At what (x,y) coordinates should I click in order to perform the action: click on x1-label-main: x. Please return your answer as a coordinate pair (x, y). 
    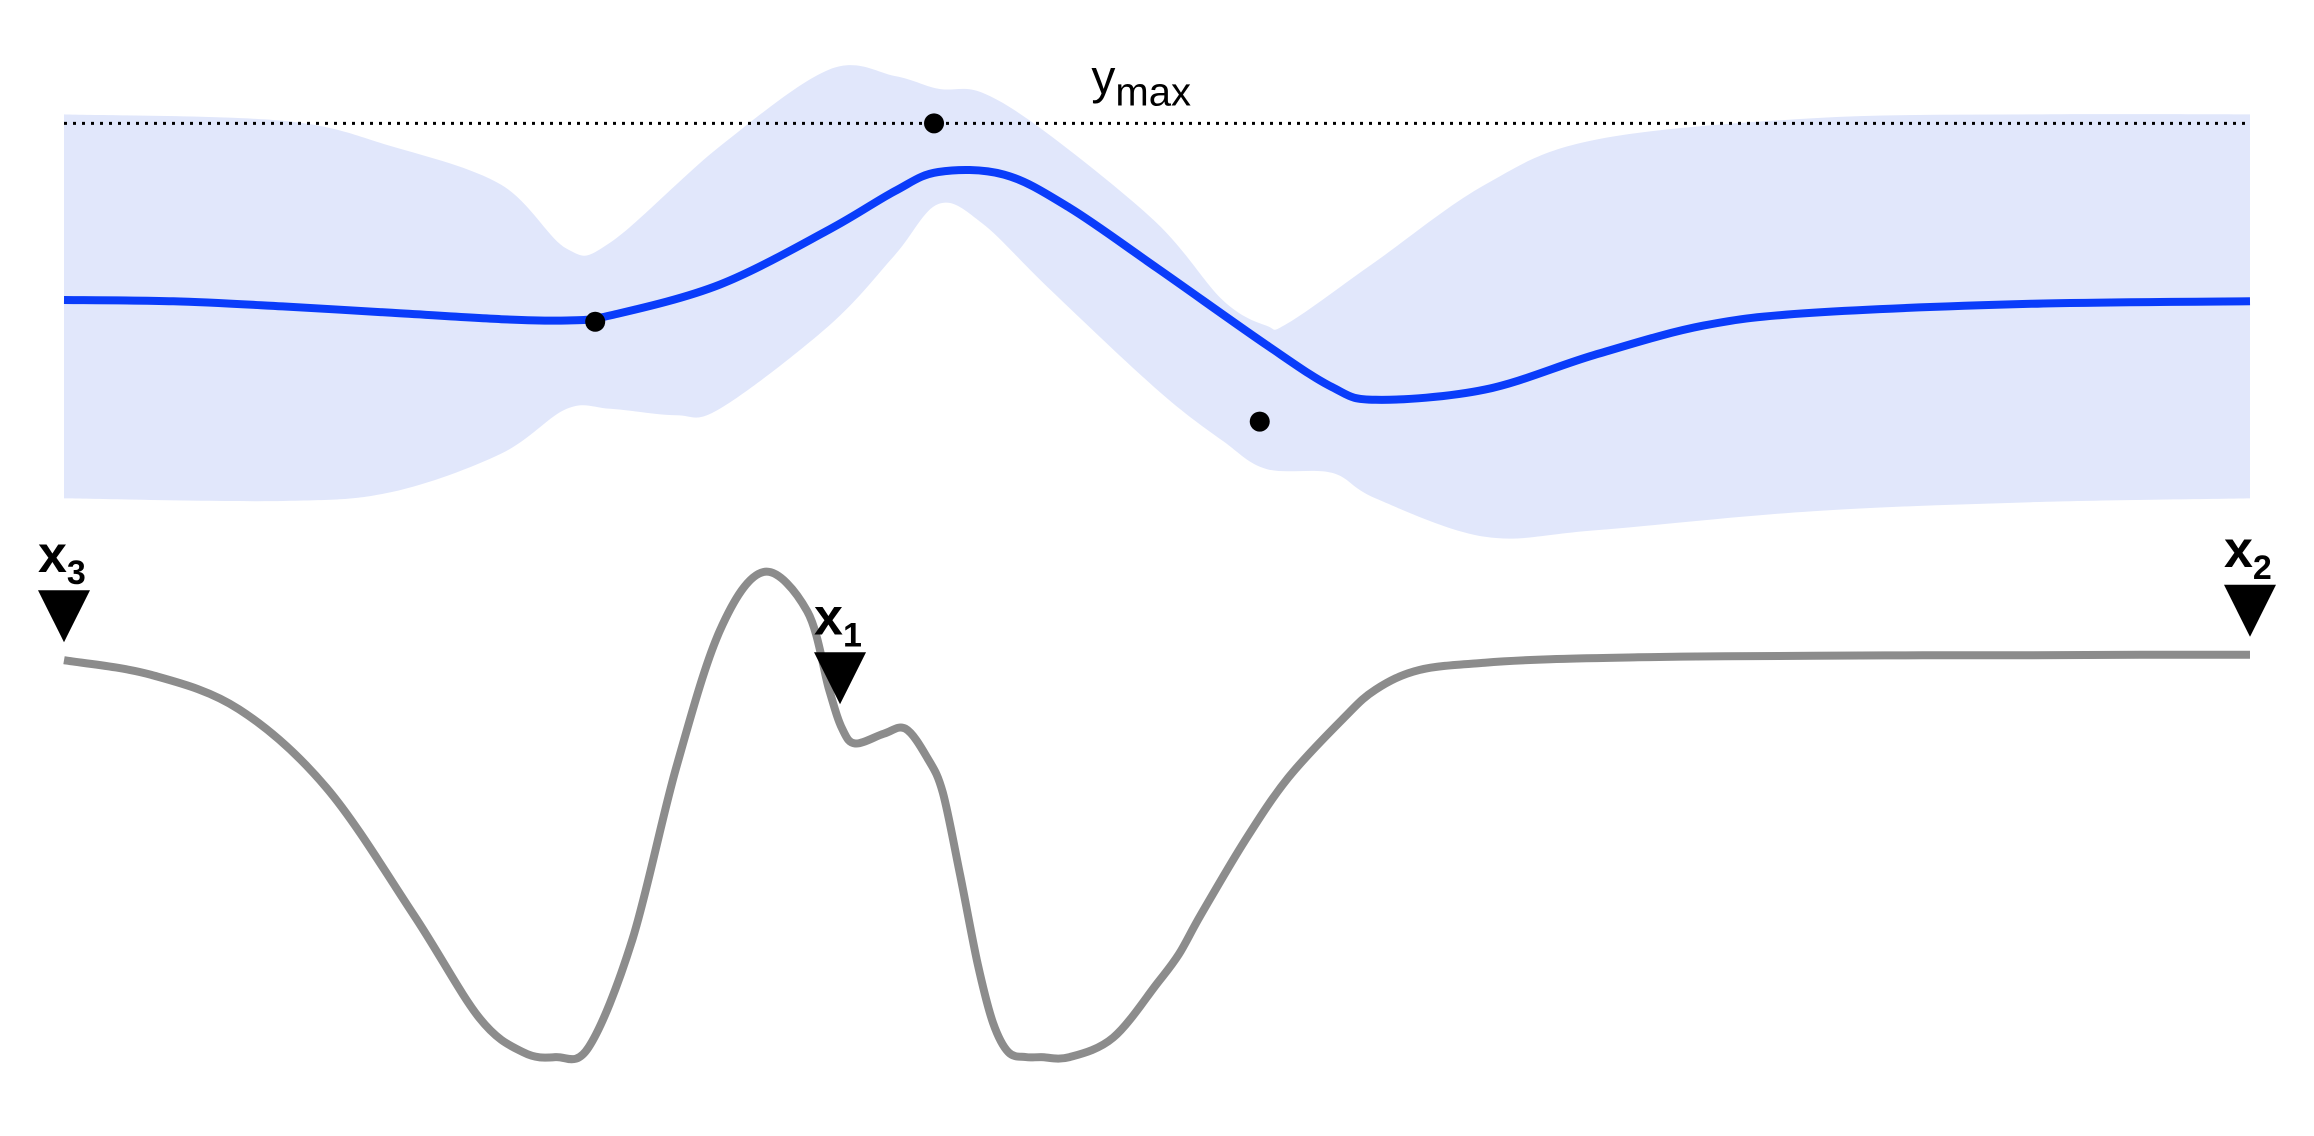
    Looking at the image, I should click on (828, 617).